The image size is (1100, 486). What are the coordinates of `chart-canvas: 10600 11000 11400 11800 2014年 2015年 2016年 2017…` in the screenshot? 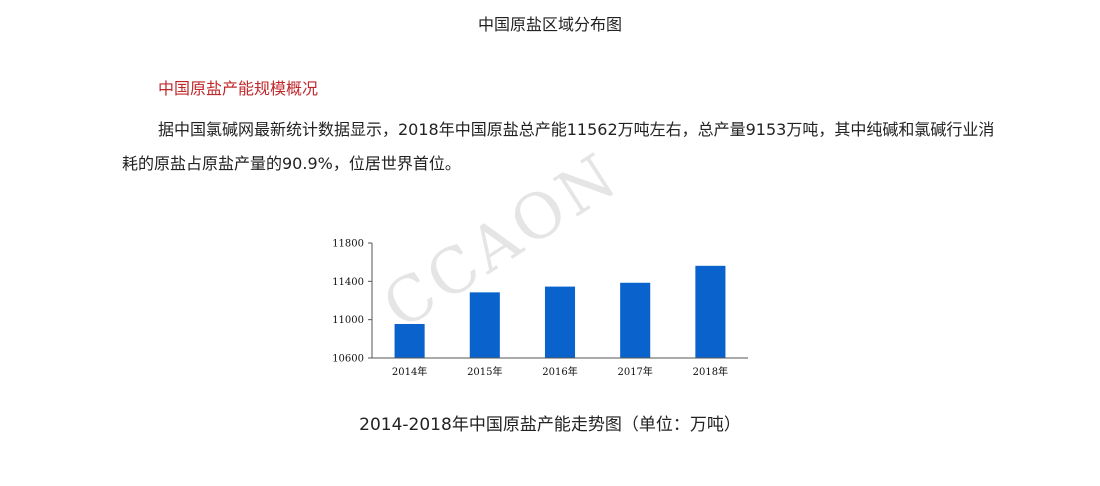 It's located at (540, 308).